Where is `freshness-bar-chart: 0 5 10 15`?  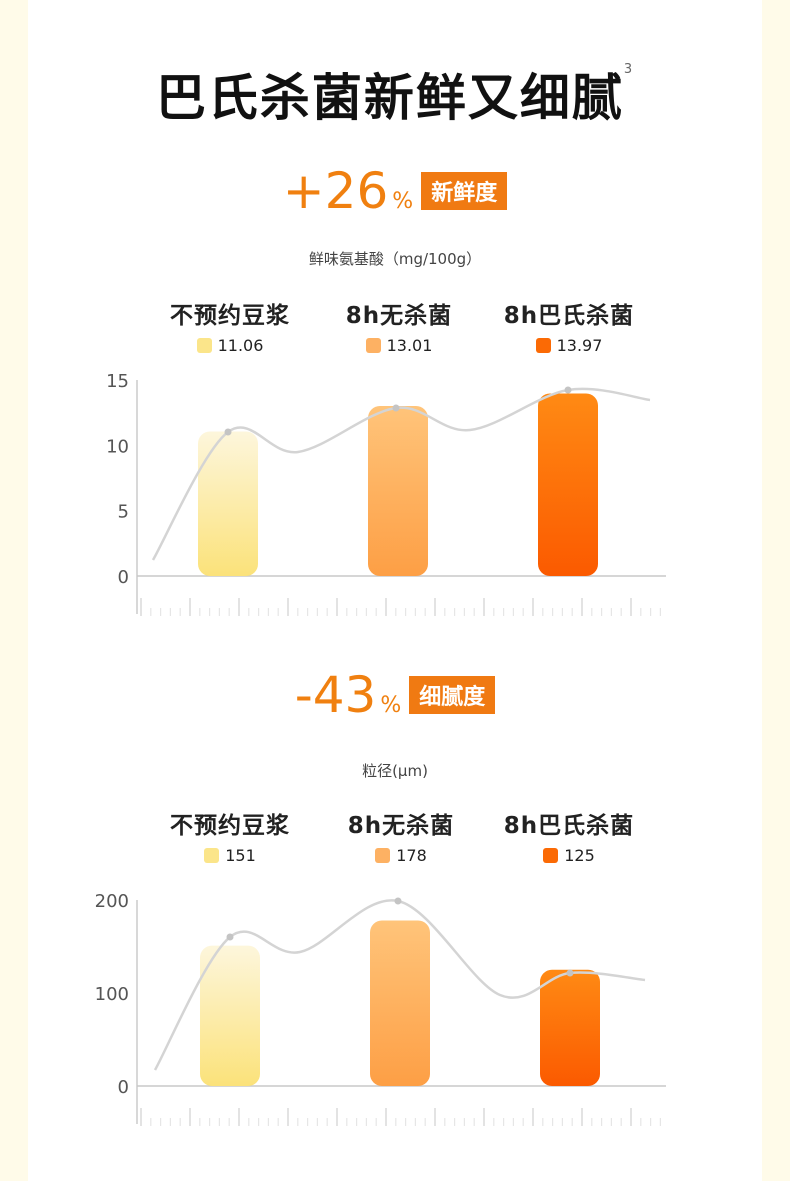
freshness-bar-chart: 0 5 10 15 is located at coordinates (386, 493).